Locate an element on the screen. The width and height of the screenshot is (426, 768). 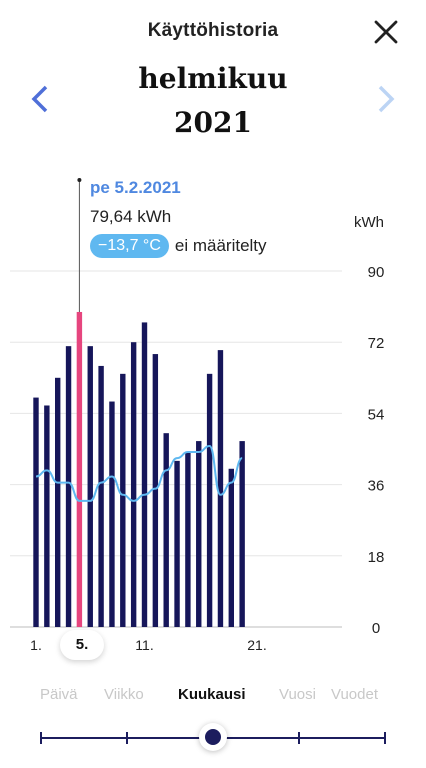
slider-handle is located at coordinates (213, 737).